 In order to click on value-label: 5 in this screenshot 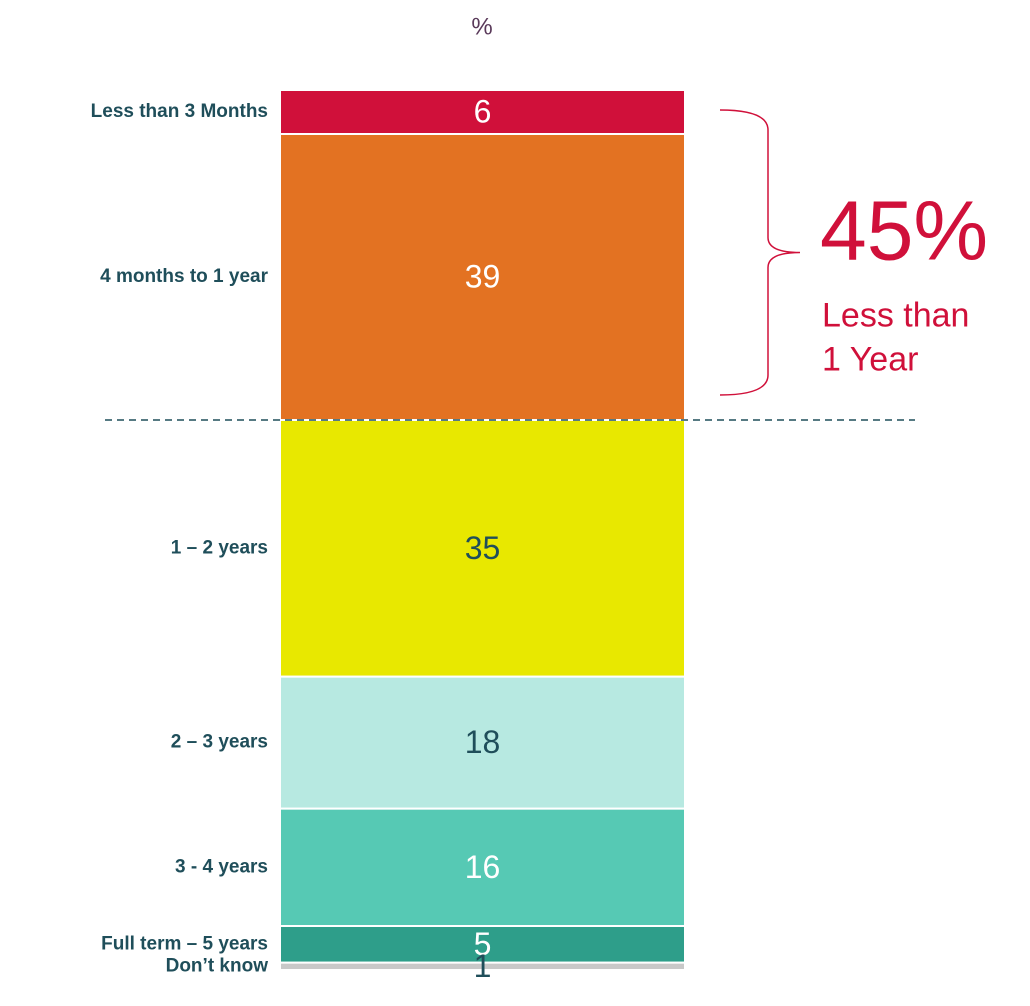, I will do `click(483, 944)`.